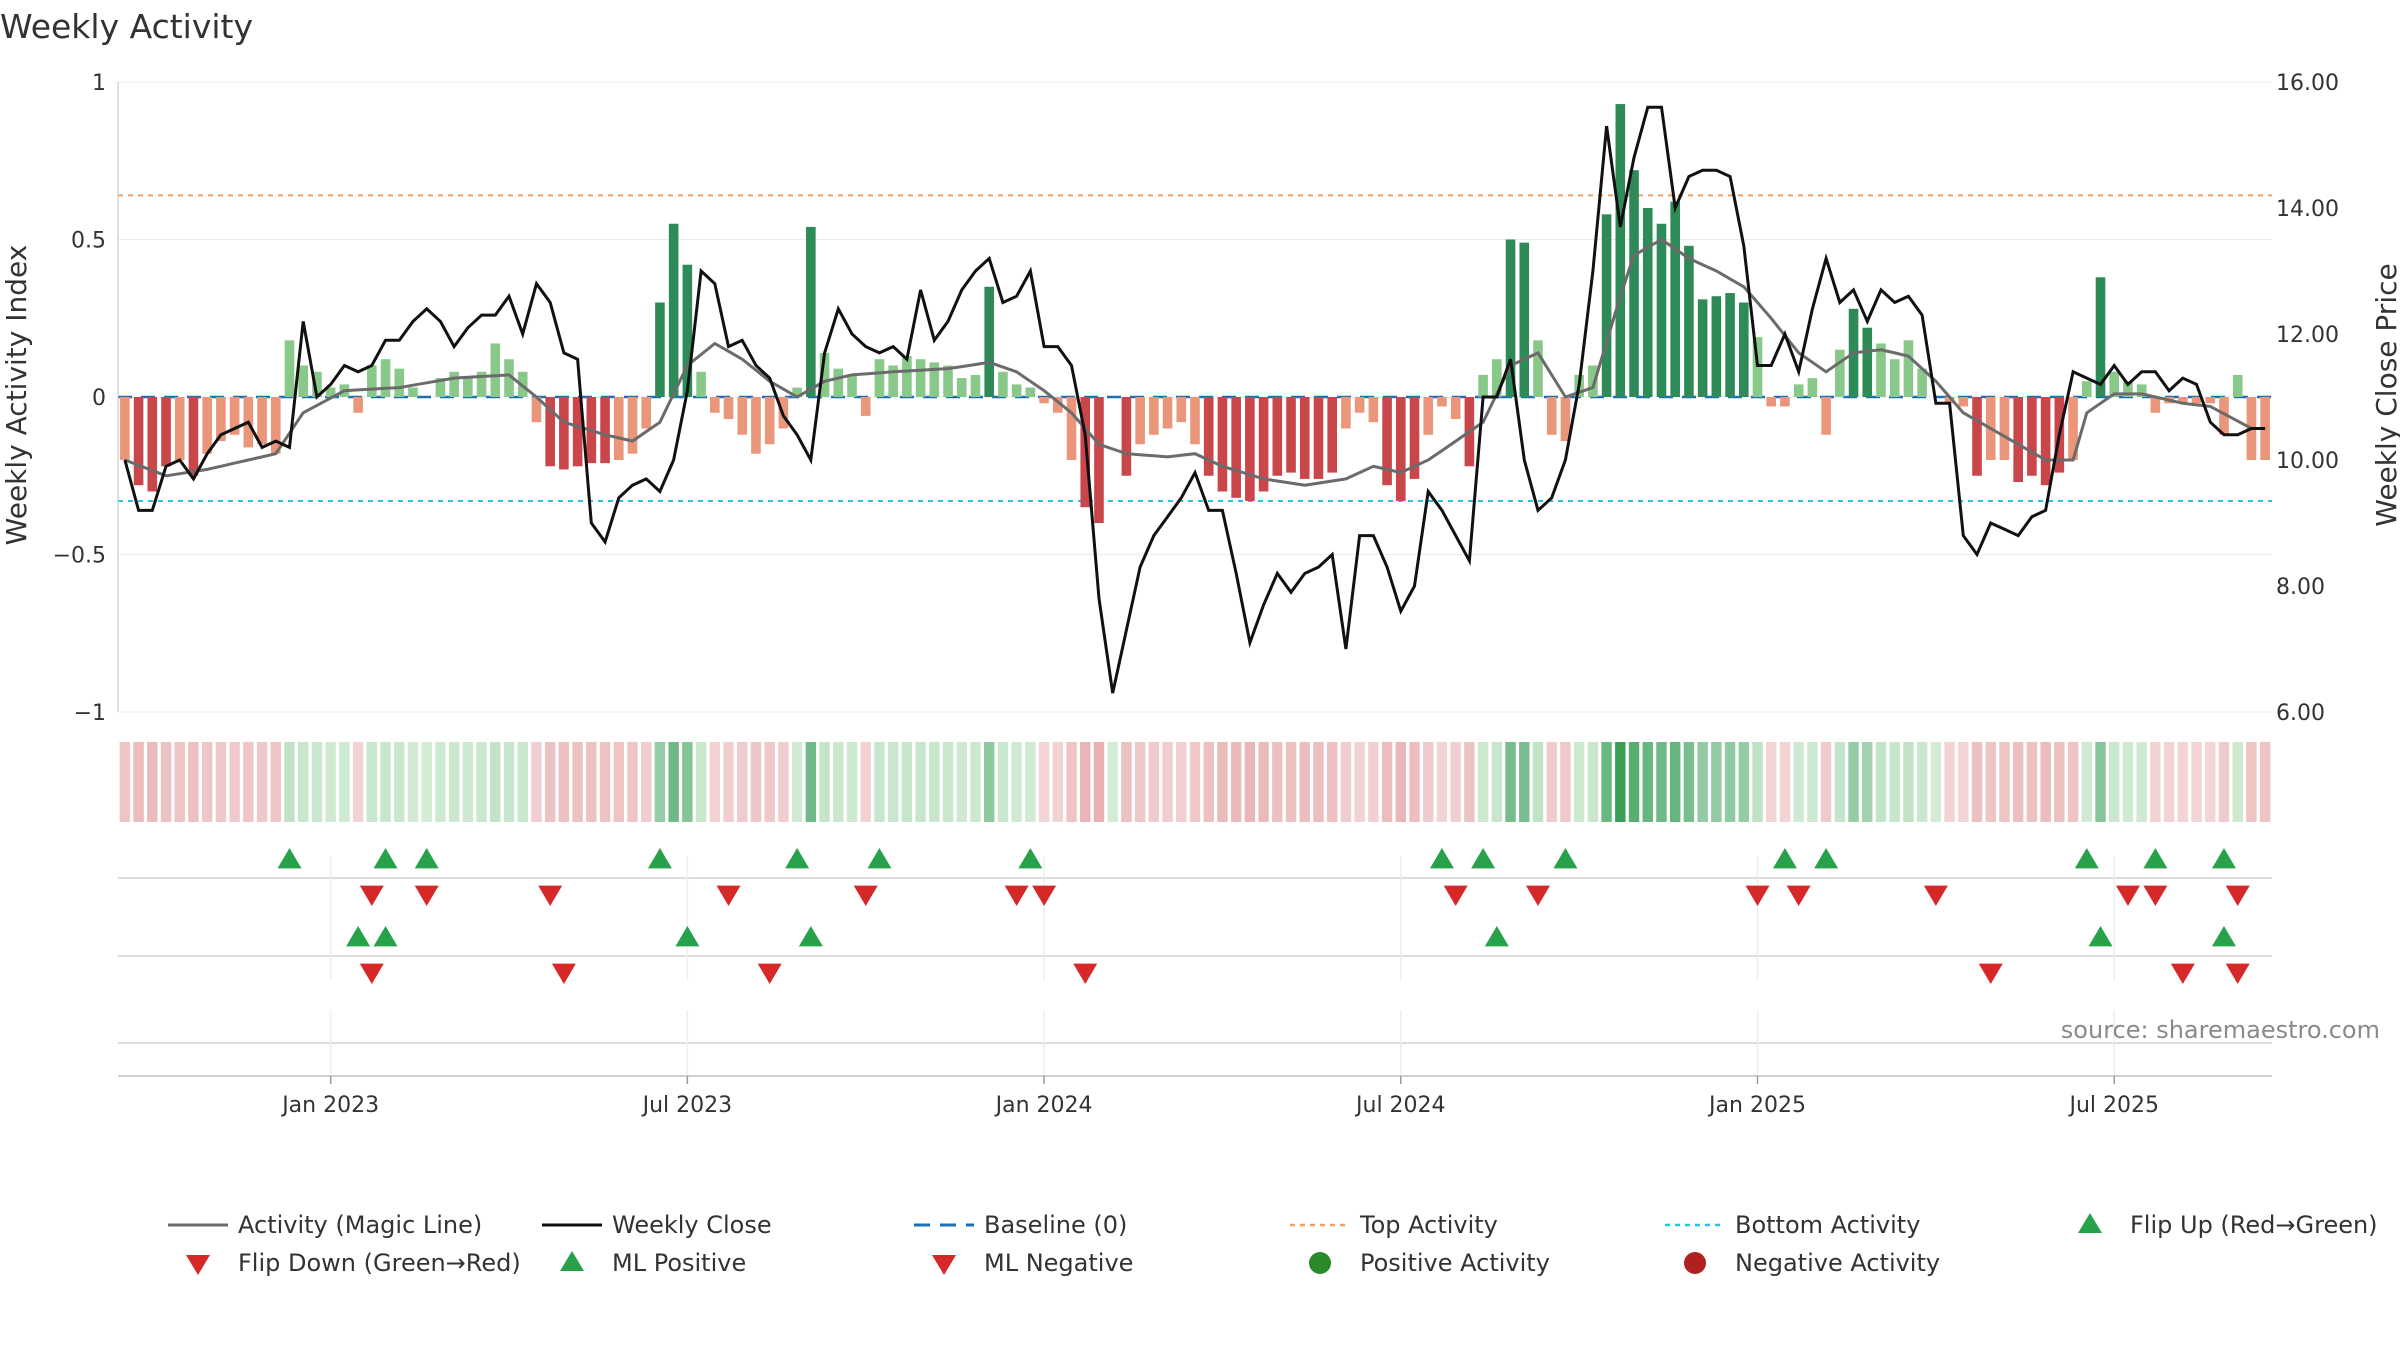  What do you see at coordinates (1020, 1225) in the screenshot?
I see `legend-item: Baseline (0)` at bounding box center [1020, 1225].